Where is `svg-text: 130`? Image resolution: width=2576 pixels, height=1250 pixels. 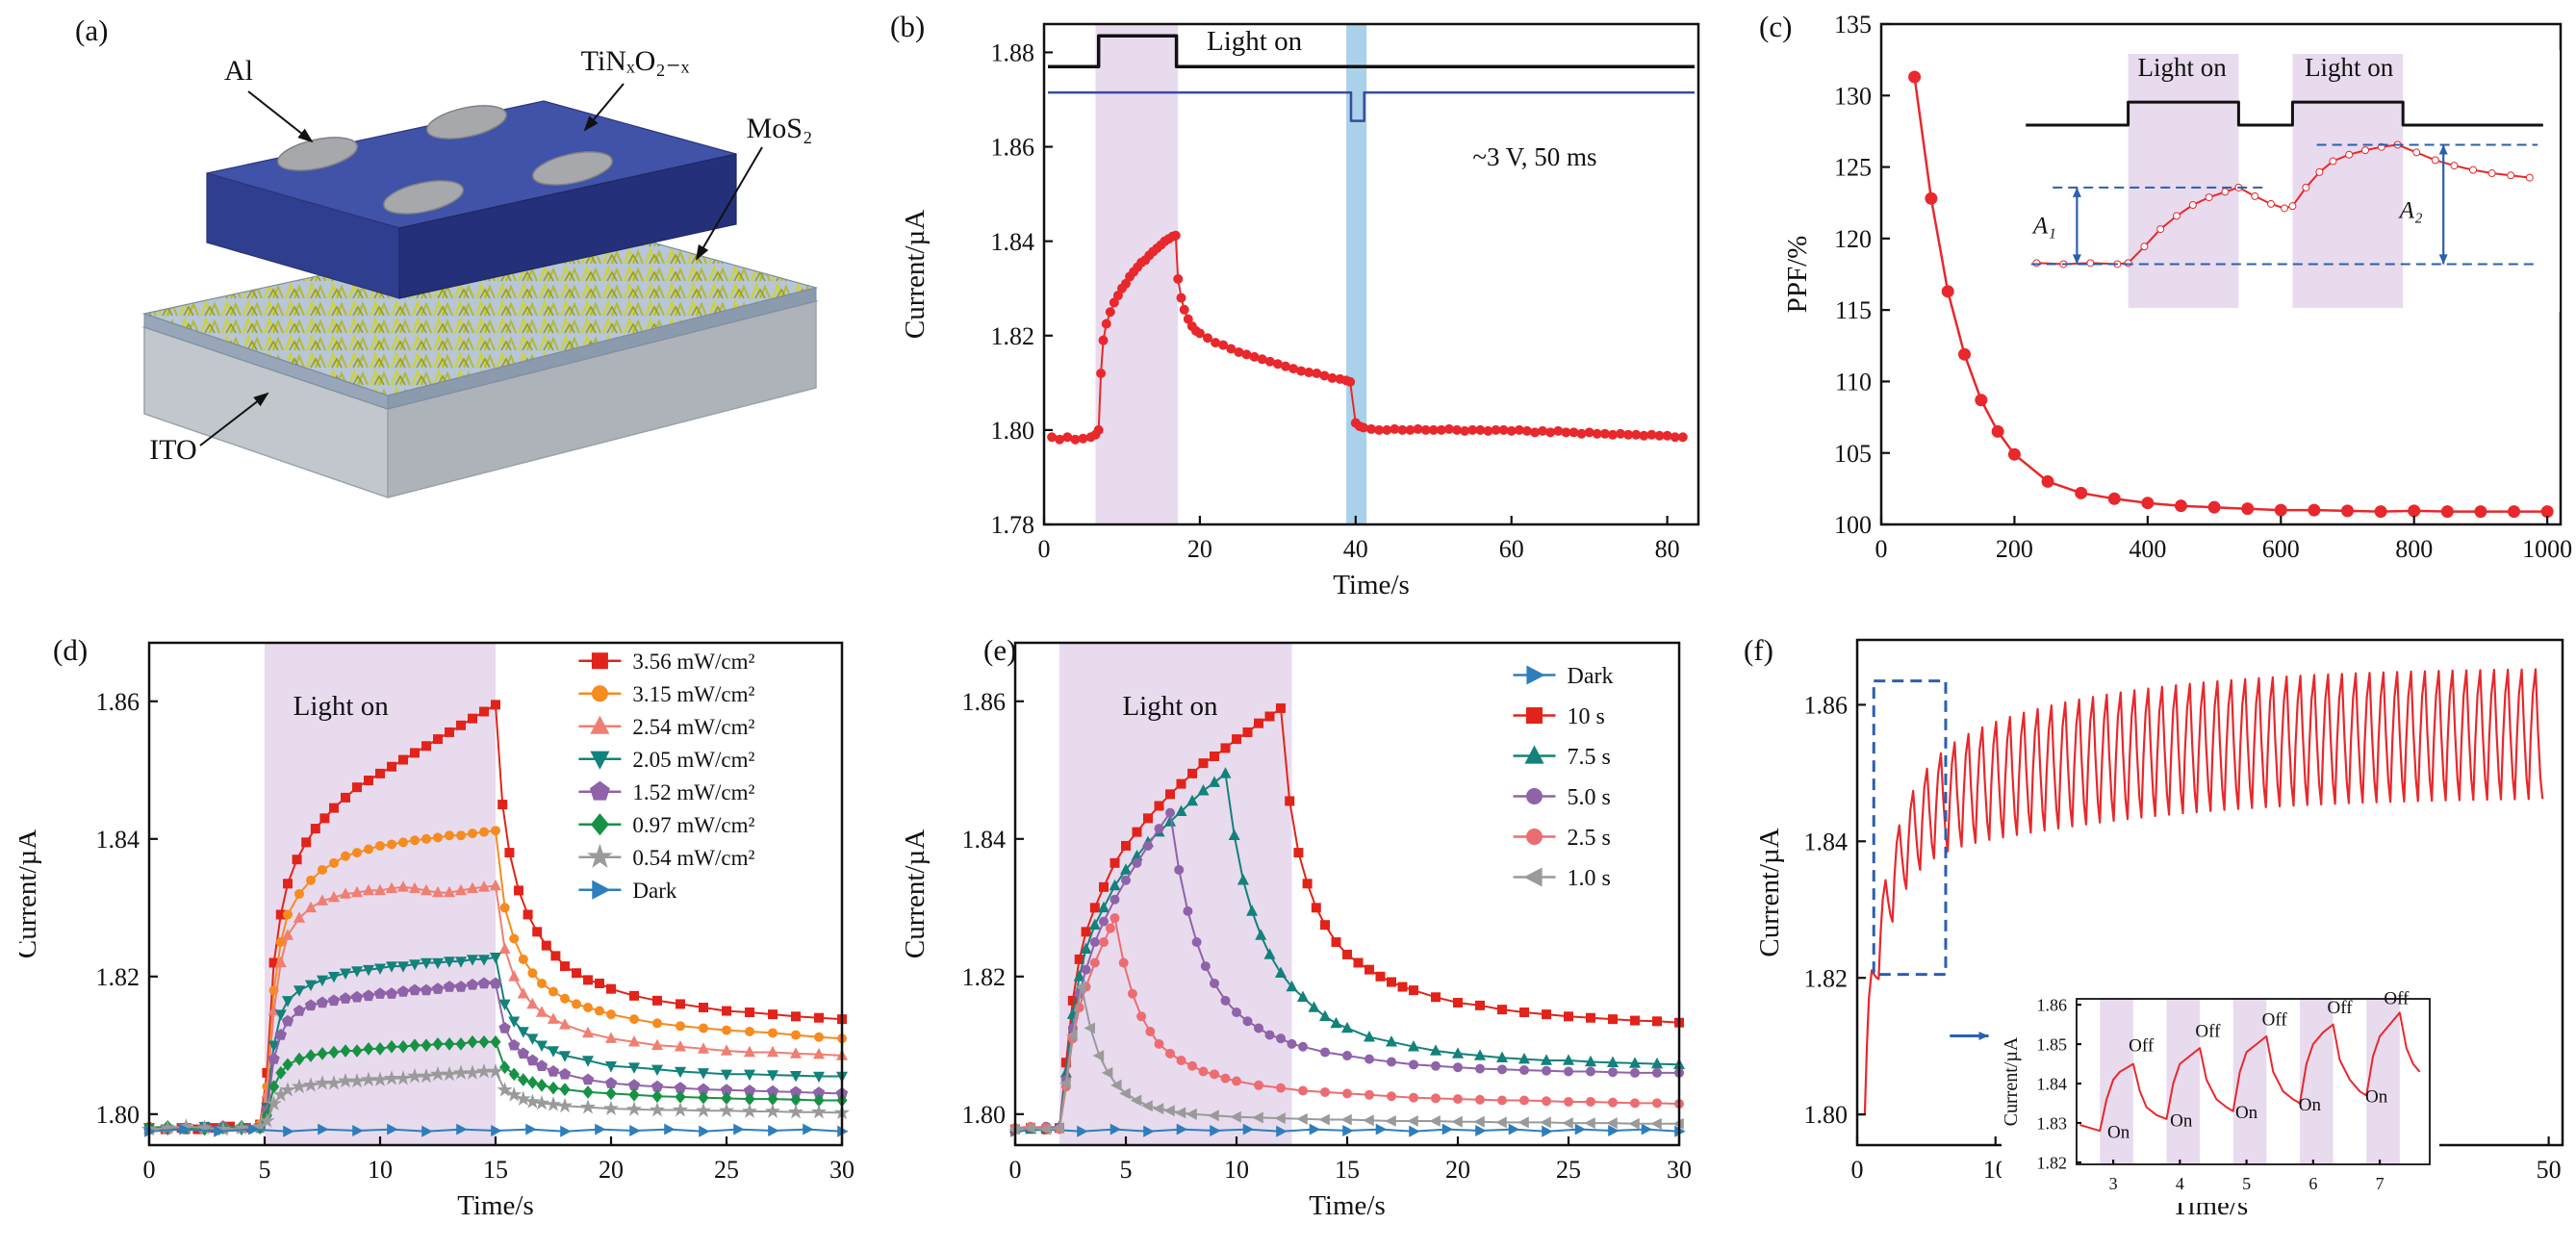
svg-text: 130 is located at coordinates (1853, 96).